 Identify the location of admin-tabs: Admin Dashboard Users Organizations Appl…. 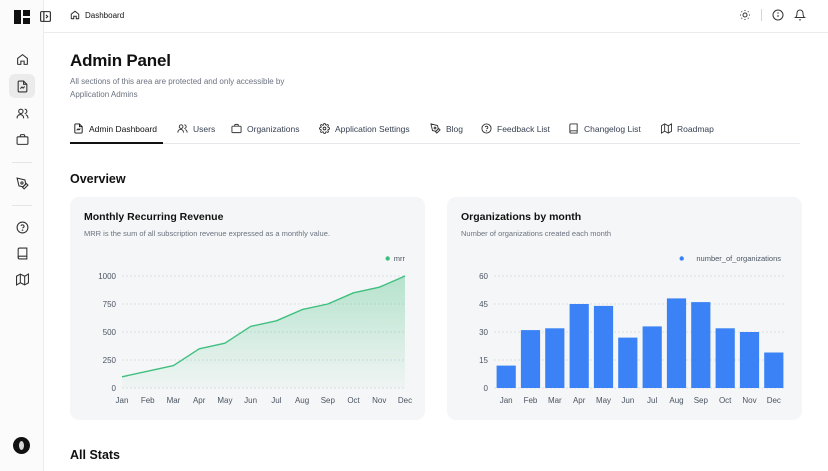
(435, 130).